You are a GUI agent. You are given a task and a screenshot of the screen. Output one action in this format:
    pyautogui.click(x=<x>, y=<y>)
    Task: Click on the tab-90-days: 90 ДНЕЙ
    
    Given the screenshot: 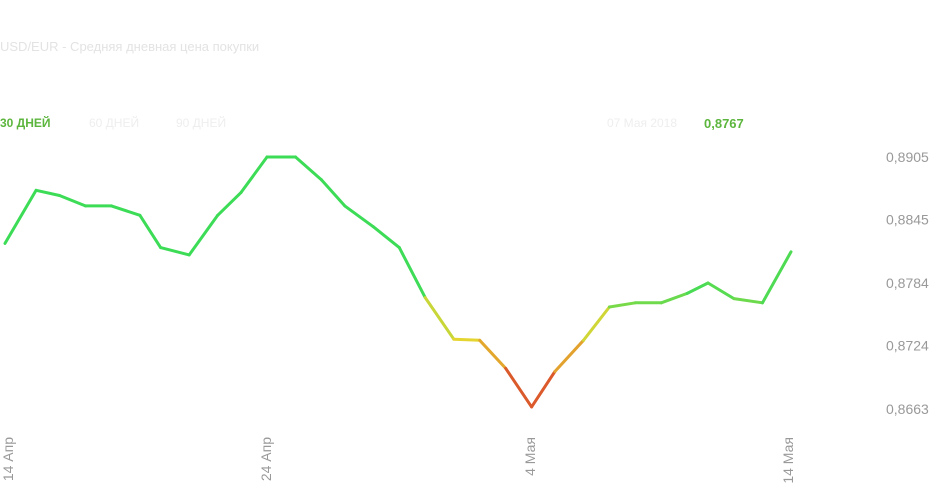 What is the action you would take?
    pyautogui.click(x=201, y=123)
    